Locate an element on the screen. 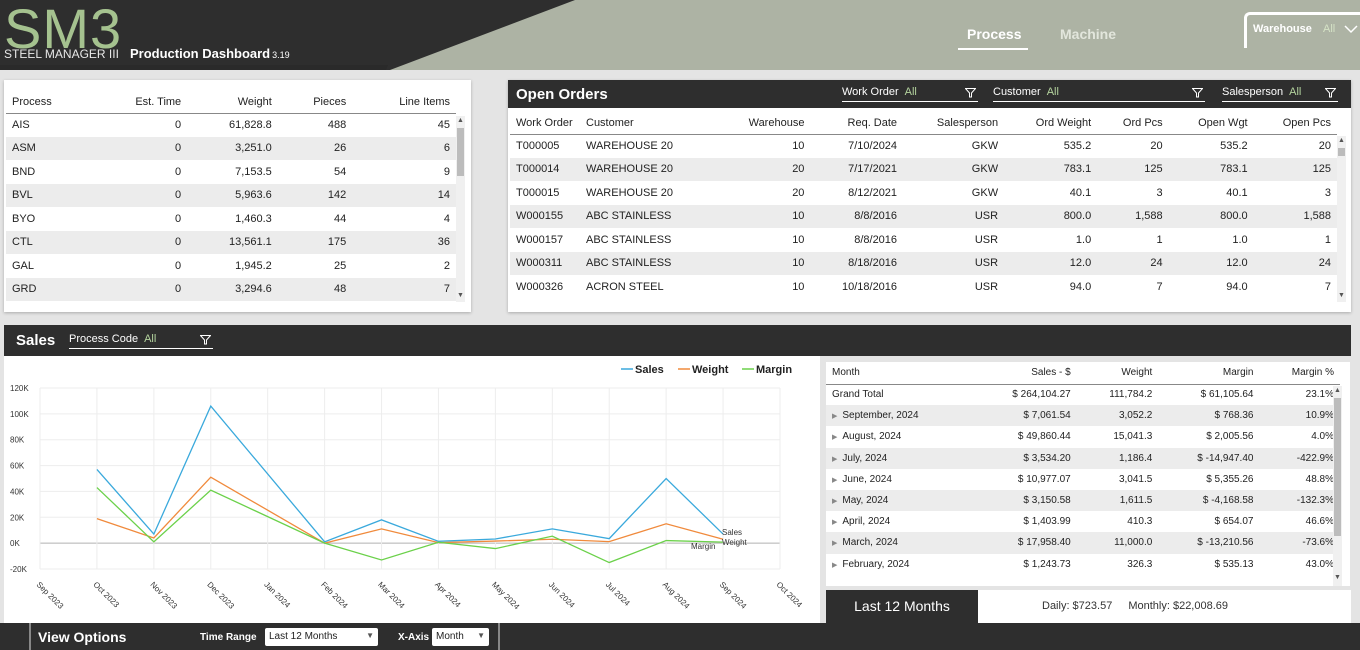 The width and height of the screenshot is (1360, 650). col-open-wgt: Open Wgt is located at coordinates (1211, 123).